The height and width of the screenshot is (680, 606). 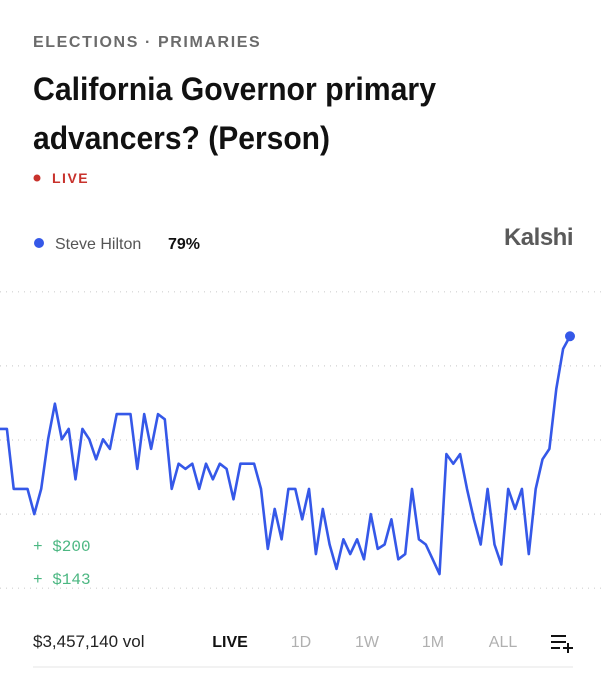 I want to click on legend-name: Steve Hilton, so click(x=98, y=244).